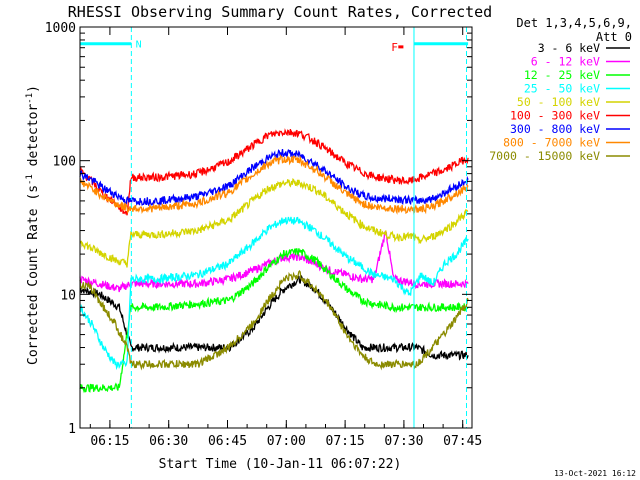 Image resolution: width=640 pixels, height=480 pixels. Describe the element at coordinates (168, 441) in the screenshot. I see `x-tick-label-1: 06:30` at that location.